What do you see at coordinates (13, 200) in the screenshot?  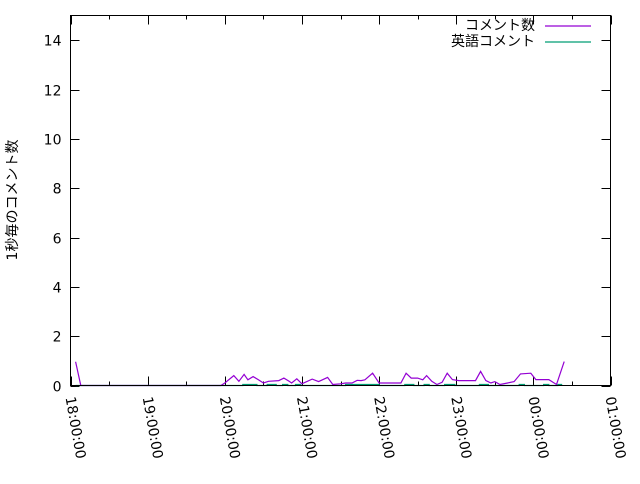 I see `y-axis-label: 1秒毎のコメント数` at bounding box center [13, 200].